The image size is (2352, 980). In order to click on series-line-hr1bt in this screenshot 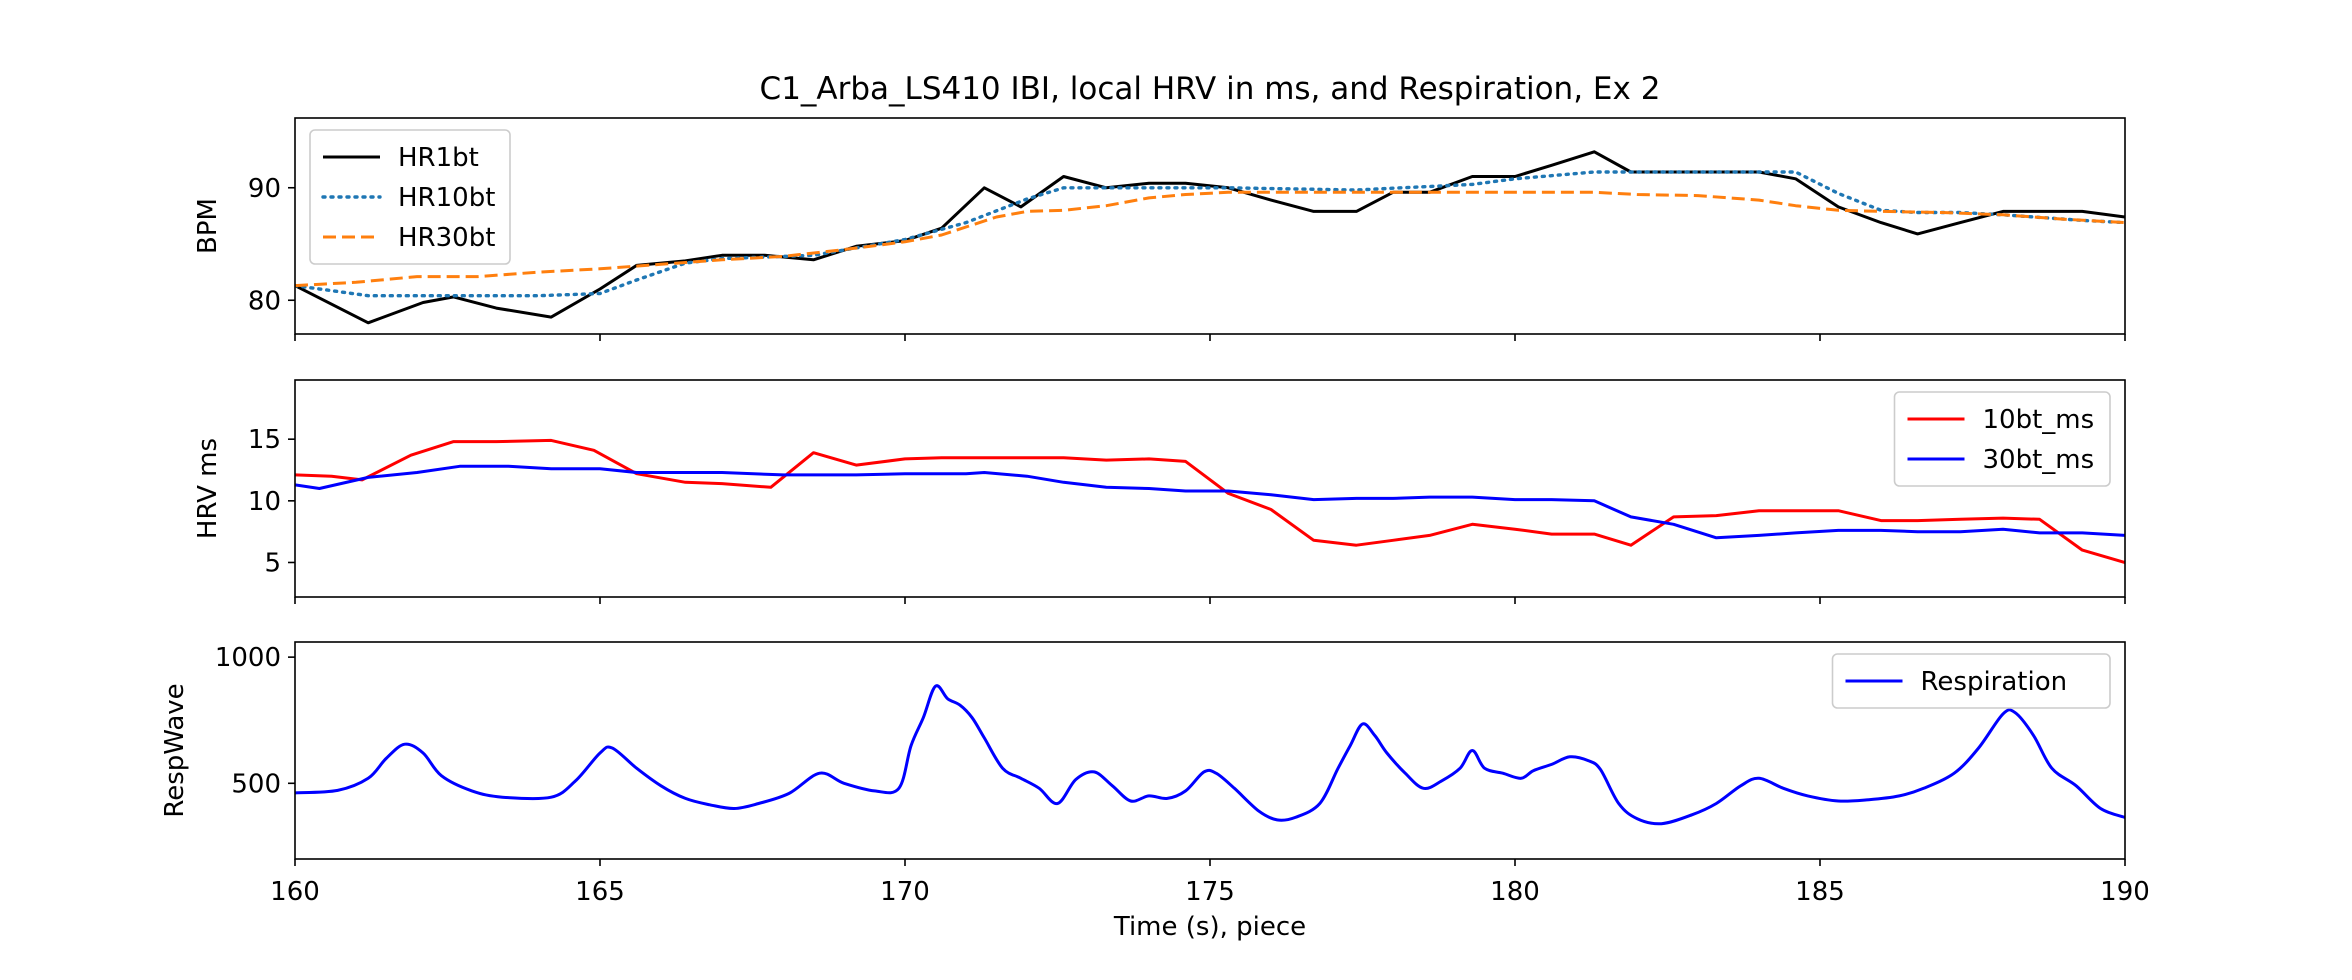, I will do `click(1210, 237)`.